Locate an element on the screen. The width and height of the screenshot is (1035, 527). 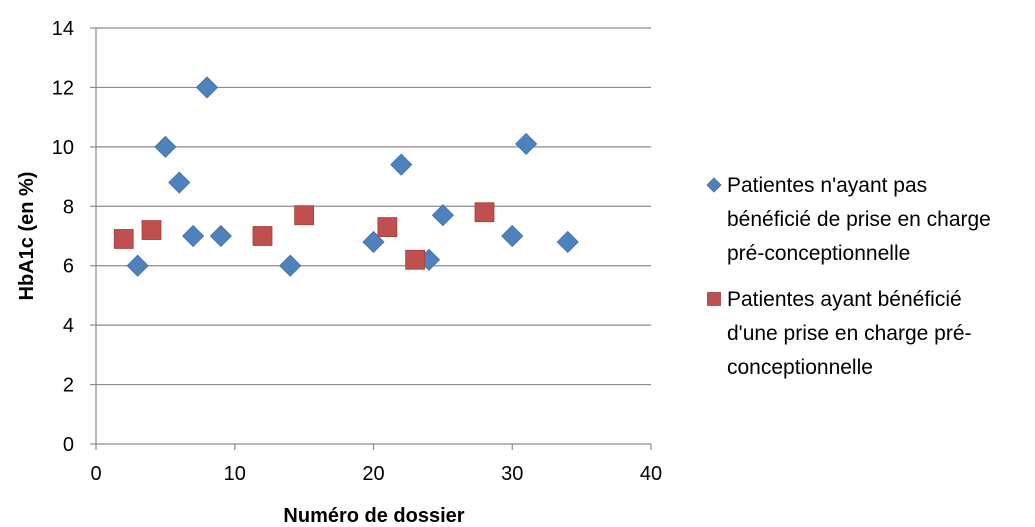
y-tick-label: 2 is located at coordinates (68, 386).